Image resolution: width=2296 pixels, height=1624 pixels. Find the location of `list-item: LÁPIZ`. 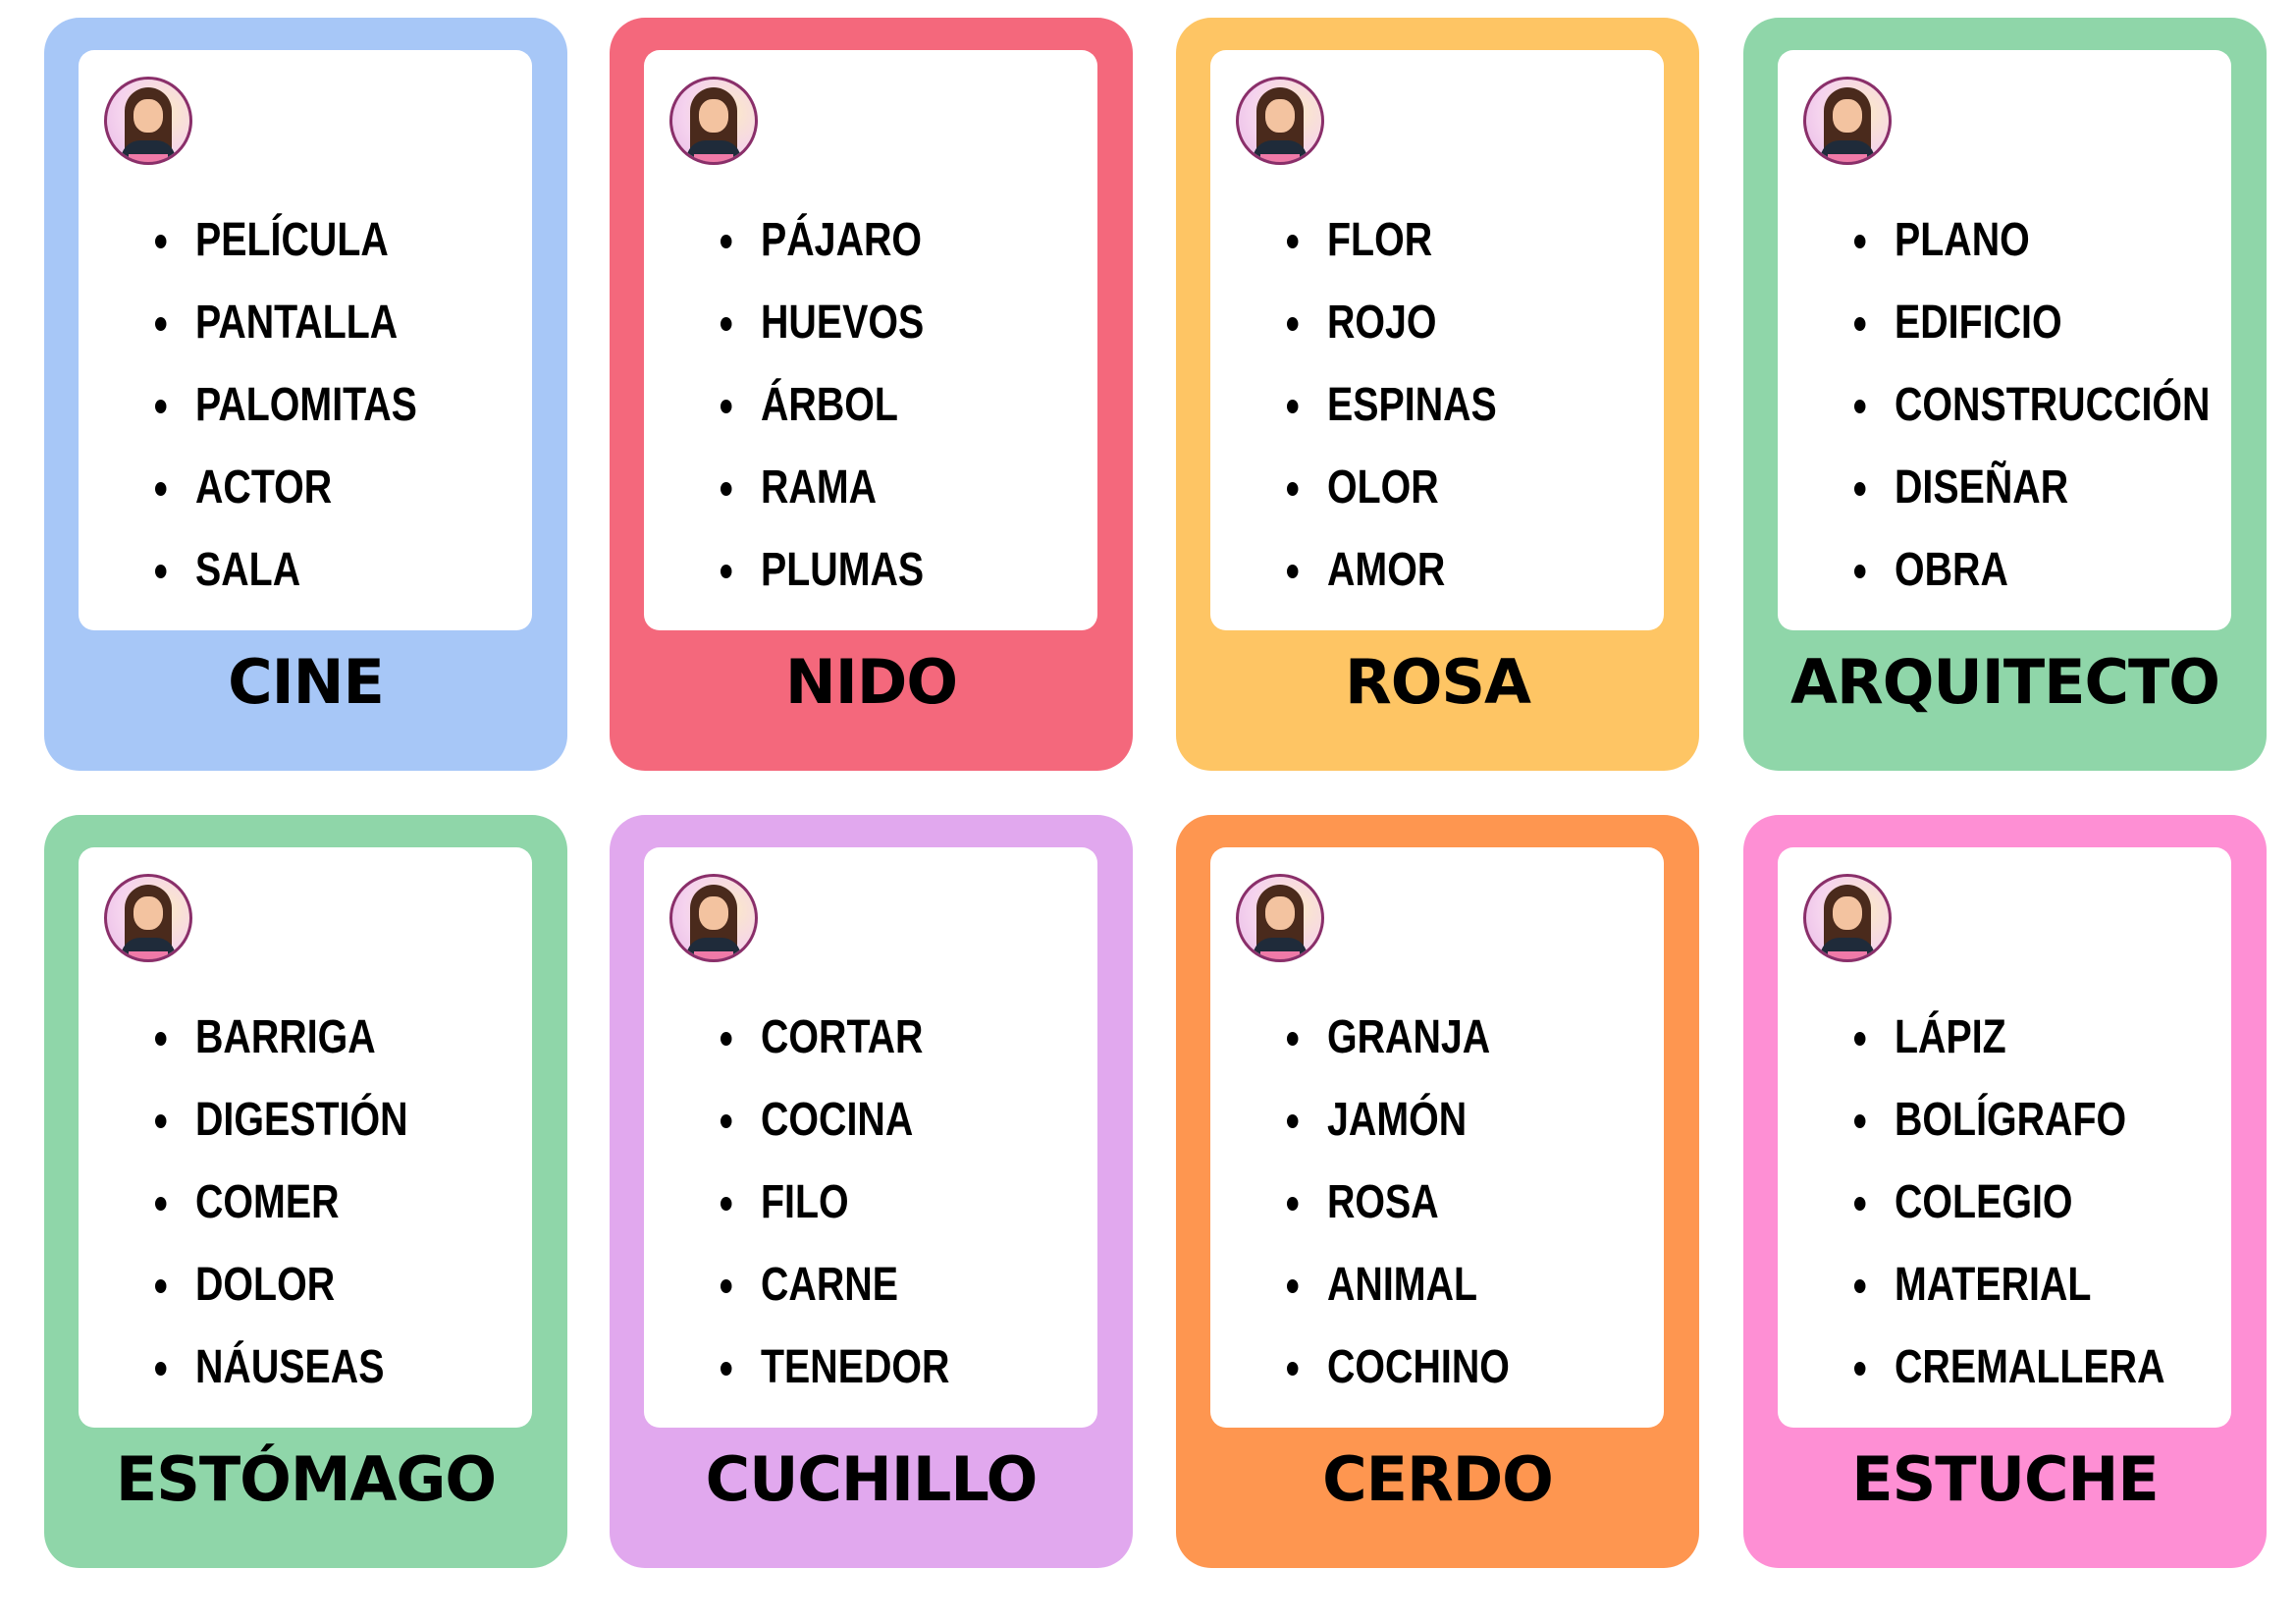

list-item: LÁPIZ is located at coordinates (2009, 1038).